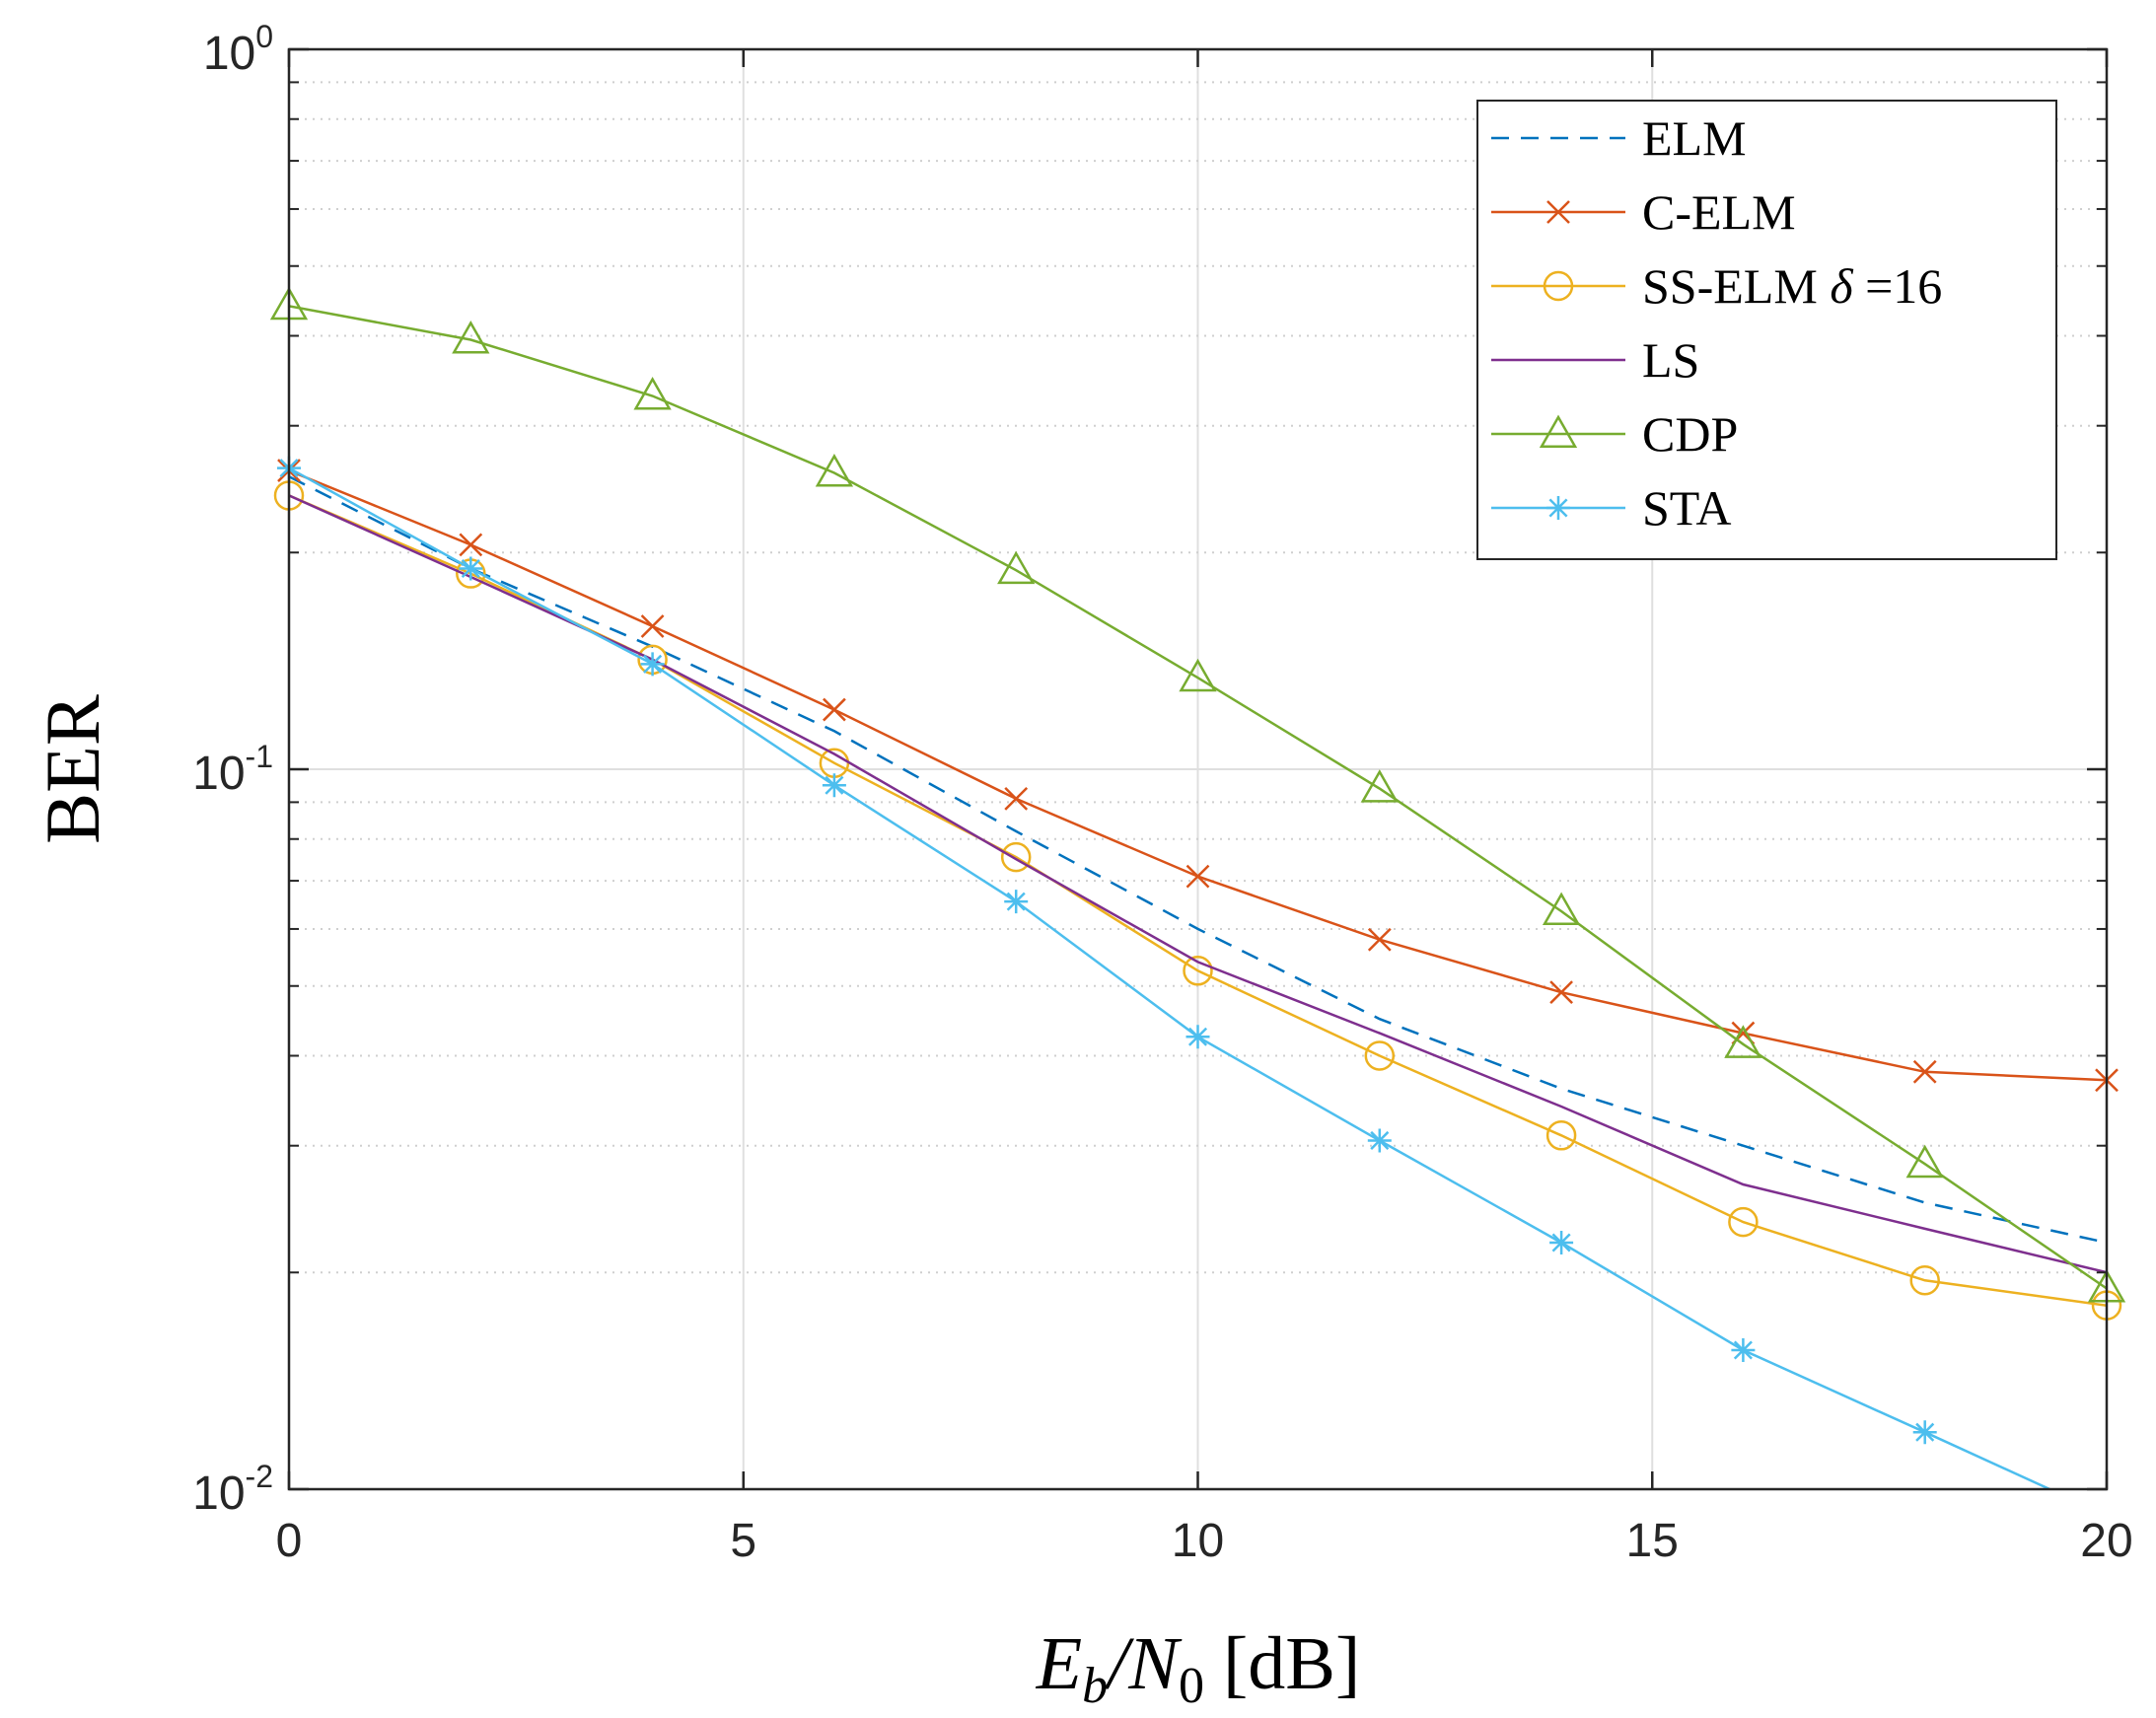 The height and width of the screenshot is (1718, 2156). Describe the element at coordinates (289, 1541) in the screenshot. I see `x-tick-label: 0` at that location.